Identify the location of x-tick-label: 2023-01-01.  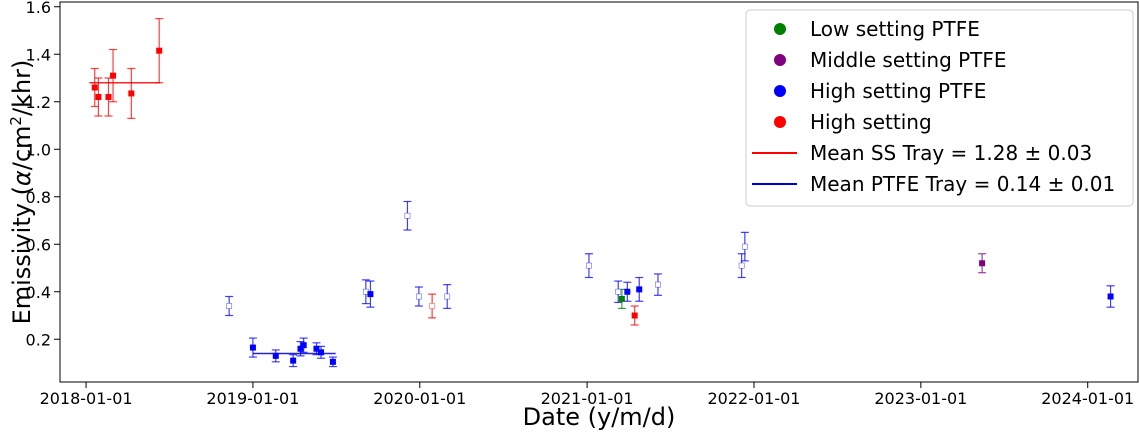
(920, 398).